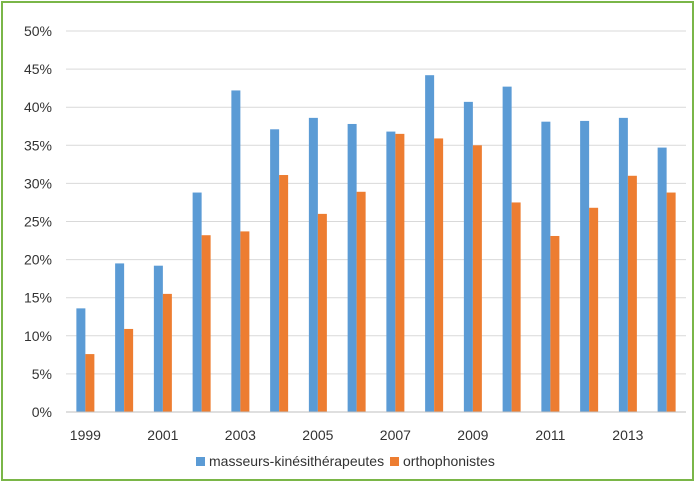  What do you see at coordinates (162, 435) in the screenshot?
I see `x-tick-label: 2001` at bounding box center [162, 435].